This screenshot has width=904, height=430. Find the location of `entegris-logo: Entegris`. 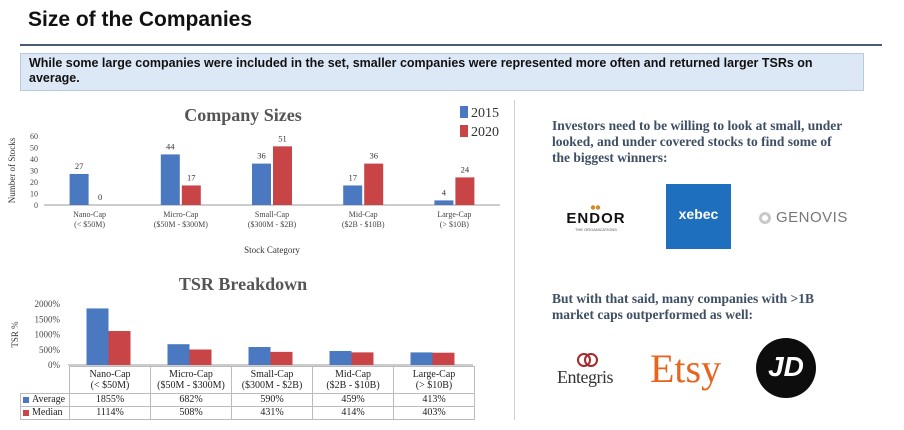

entegris-logo: Entegris is located at coordinates (594, 372).